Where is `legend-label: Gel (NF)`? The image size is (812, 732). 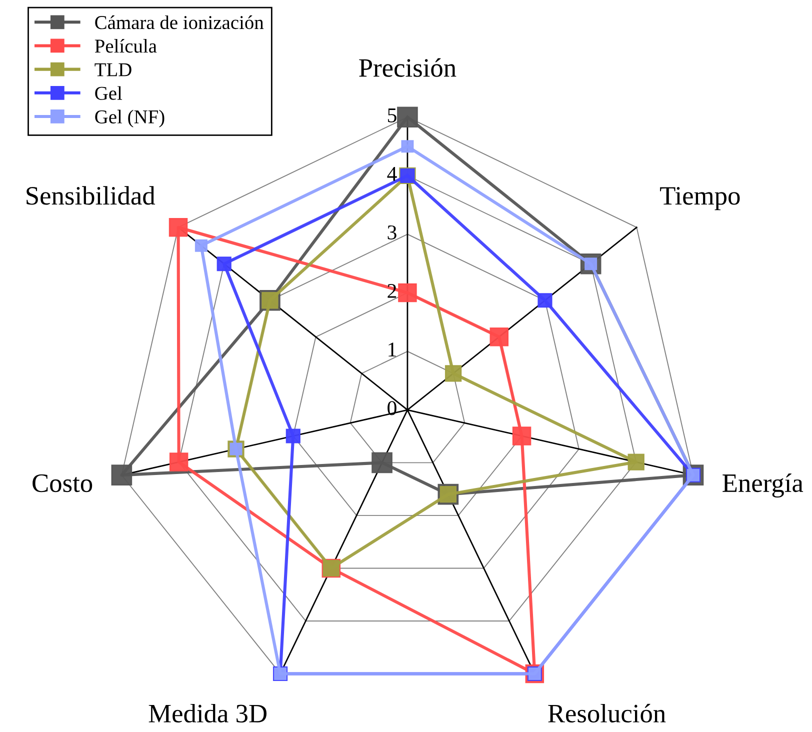
legend-label: Gel (NF) is located at coordinates (129, 119).